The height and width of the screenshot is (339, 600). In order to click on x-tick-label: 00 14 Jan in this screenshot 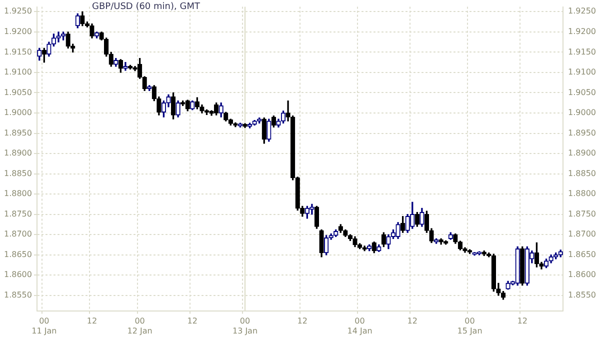, I will do `click(359, 326)`.